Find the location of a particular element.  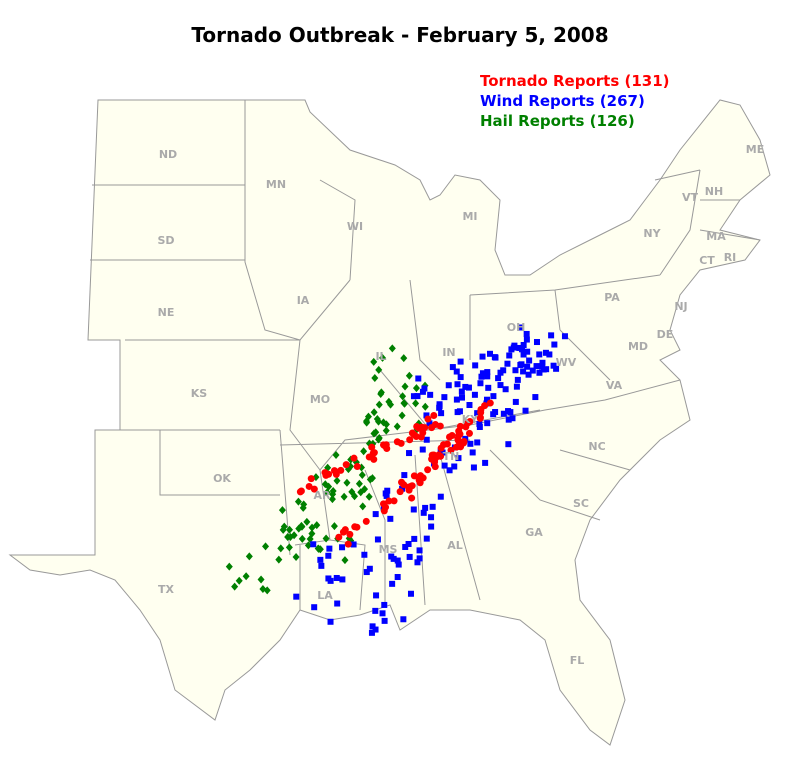

state-label: MI is located at coordinates (469, 216).